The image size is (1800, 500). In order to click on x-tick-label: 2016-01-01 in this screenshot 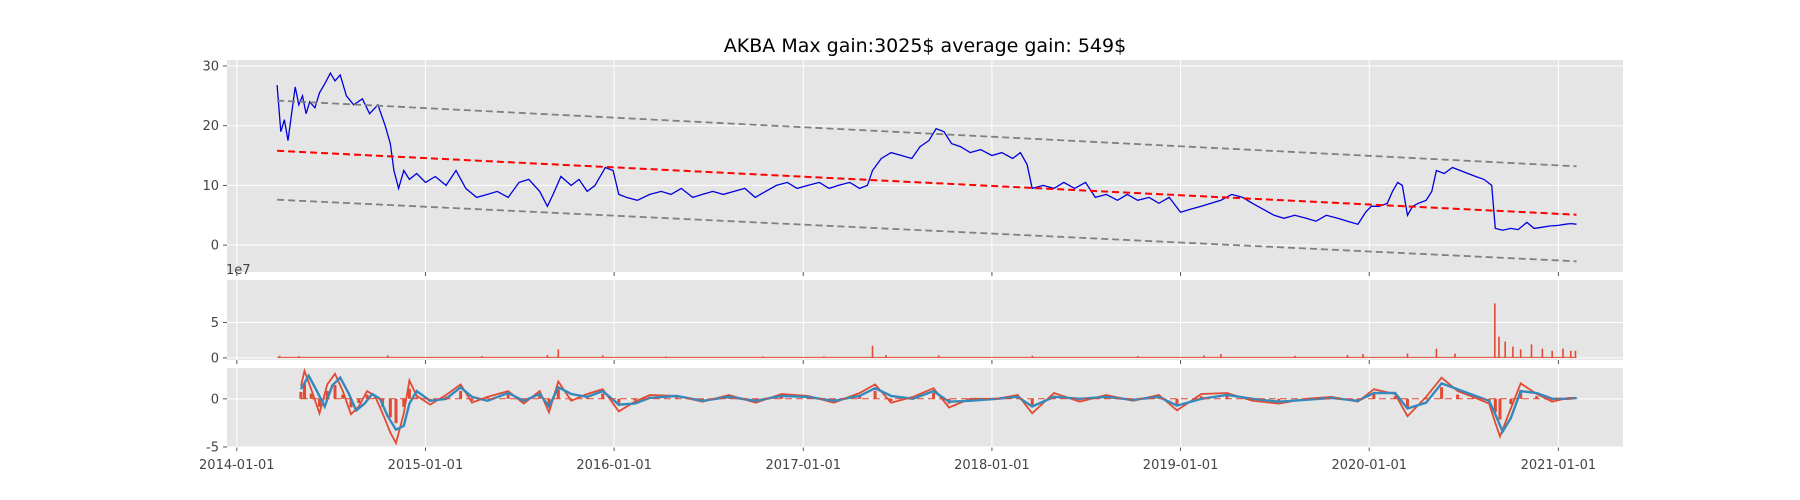, I will do `click(614, 465)`.